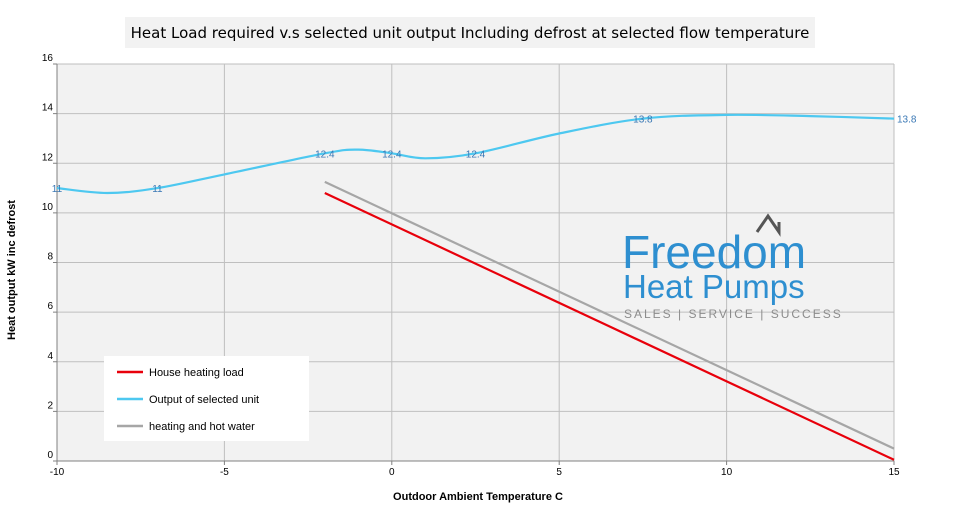 The height and width of the screenshot is (518, 964). What do you see at coordinates (478, 497) in the screenshot?
I see `x-axis-title: Outdoor Ambient Temperature C` at bounding box center [478, 497].